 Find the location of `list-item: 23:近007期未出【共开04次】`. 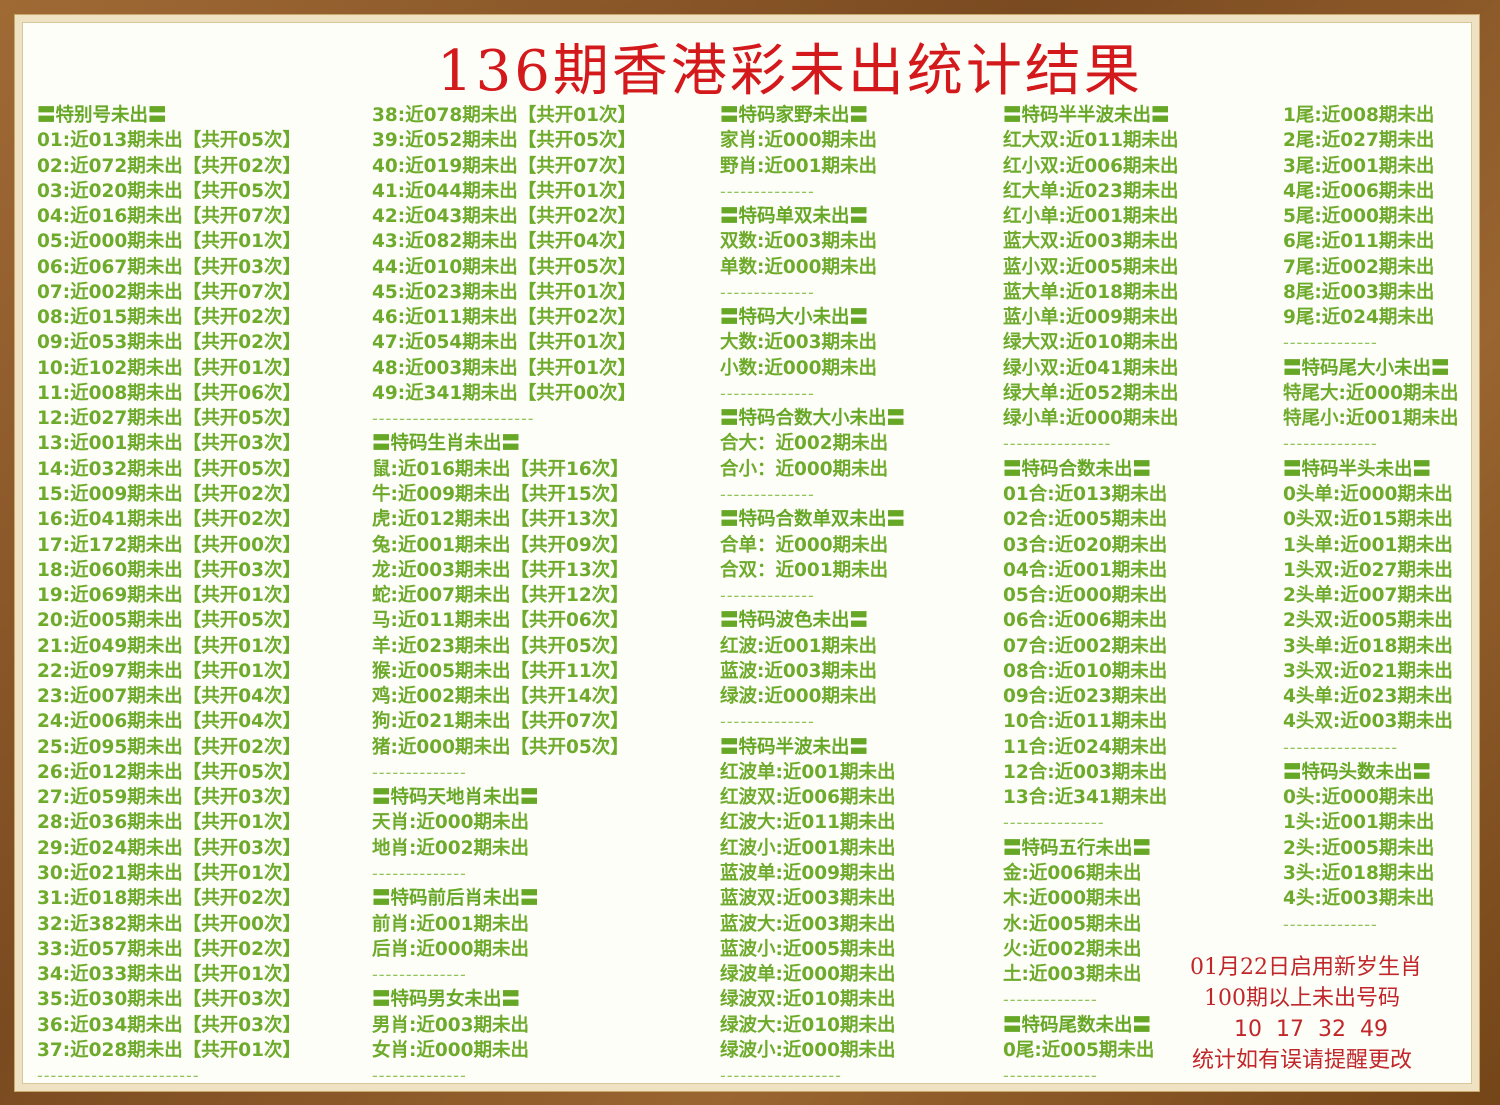

list-item: 23:近007期未出【共开04次】 is located at coordinates (169, 697).